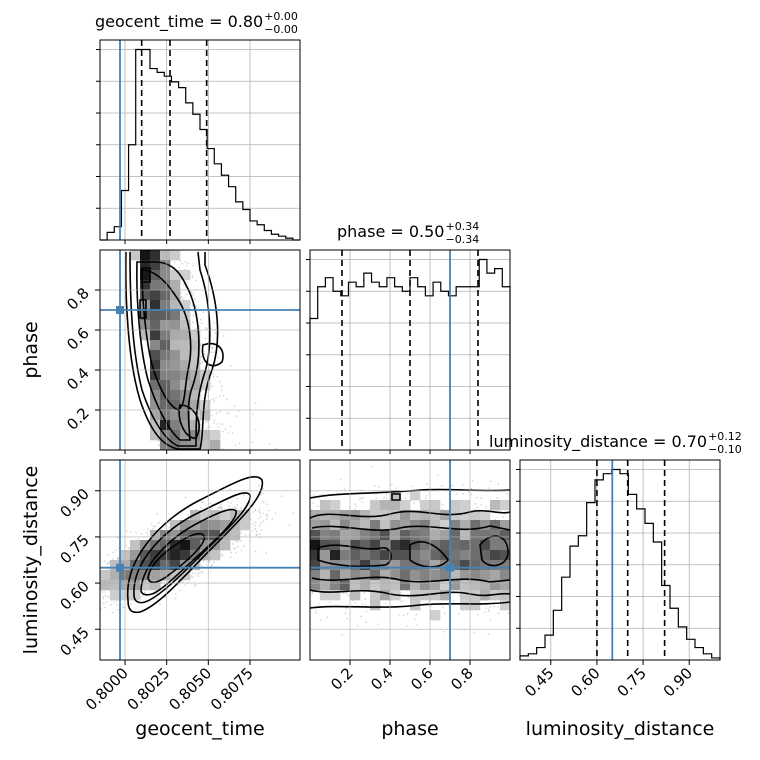  I want to click on hist-panel-phase: phase = 0.50 +0.34−0.34, so click(408, 335).